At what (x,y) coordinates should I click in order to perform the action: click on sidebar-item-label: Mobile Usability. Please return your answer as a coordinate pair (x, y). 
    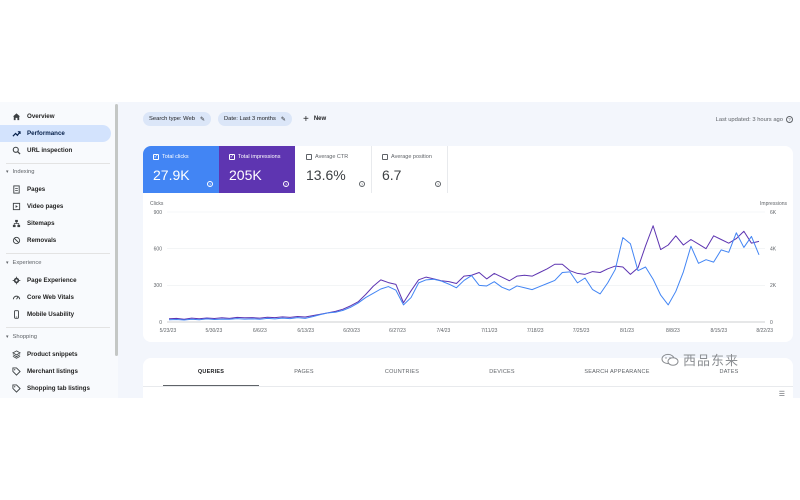
    Looking at the image, I should click on (51, 314).